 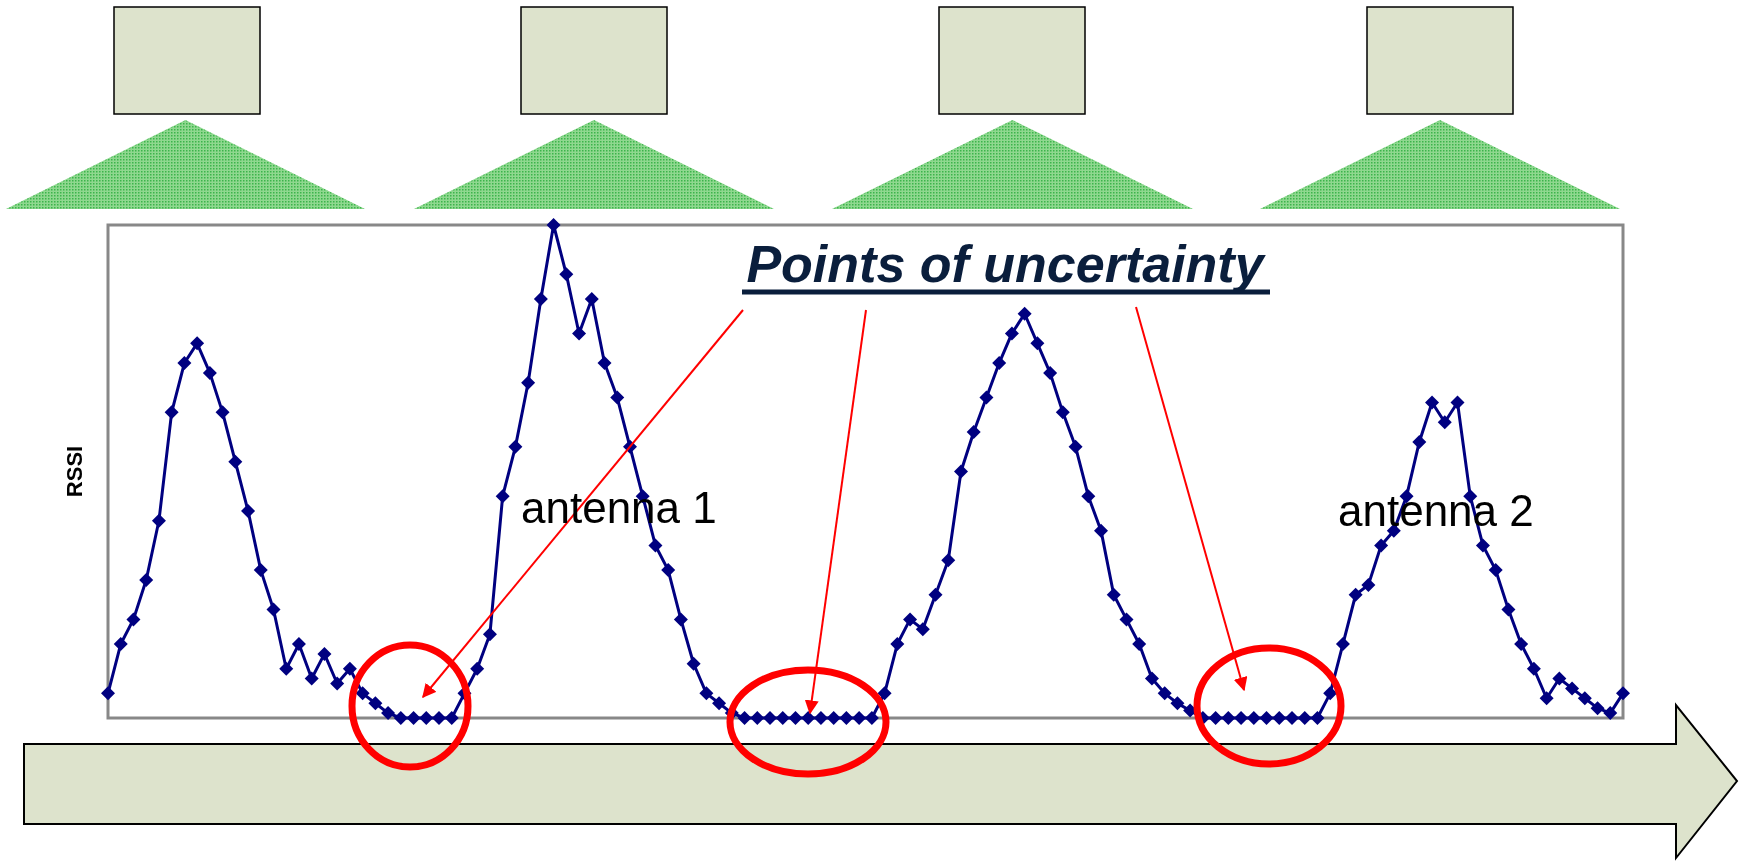 I want to click on y-axis-title: RSSI, so click(x=74, y=471).